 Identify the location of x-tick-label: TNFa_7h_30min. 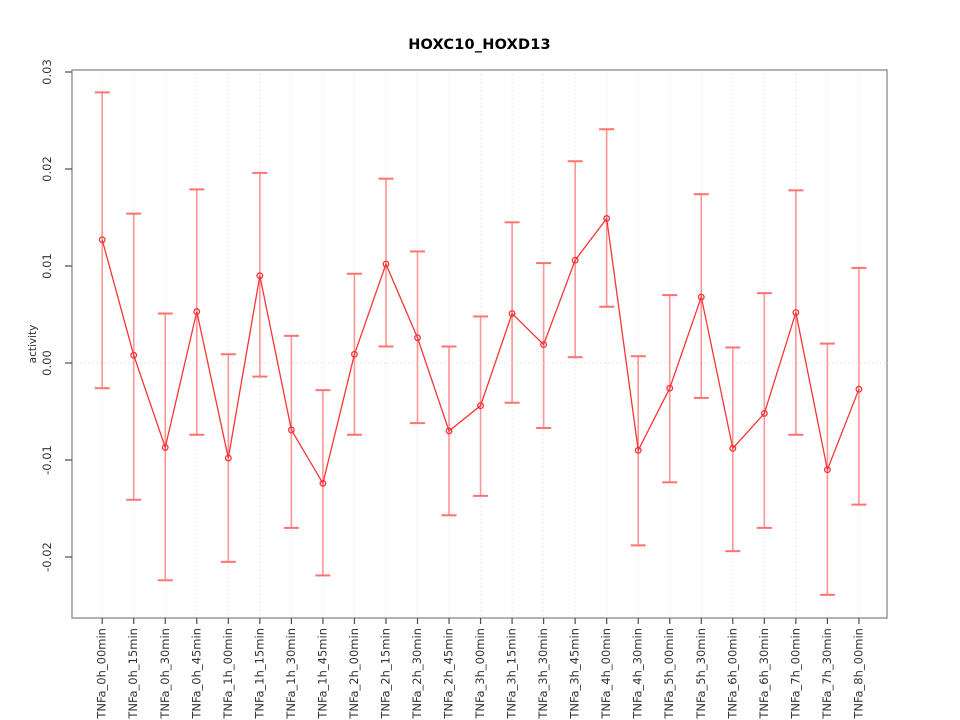
(827, 674).